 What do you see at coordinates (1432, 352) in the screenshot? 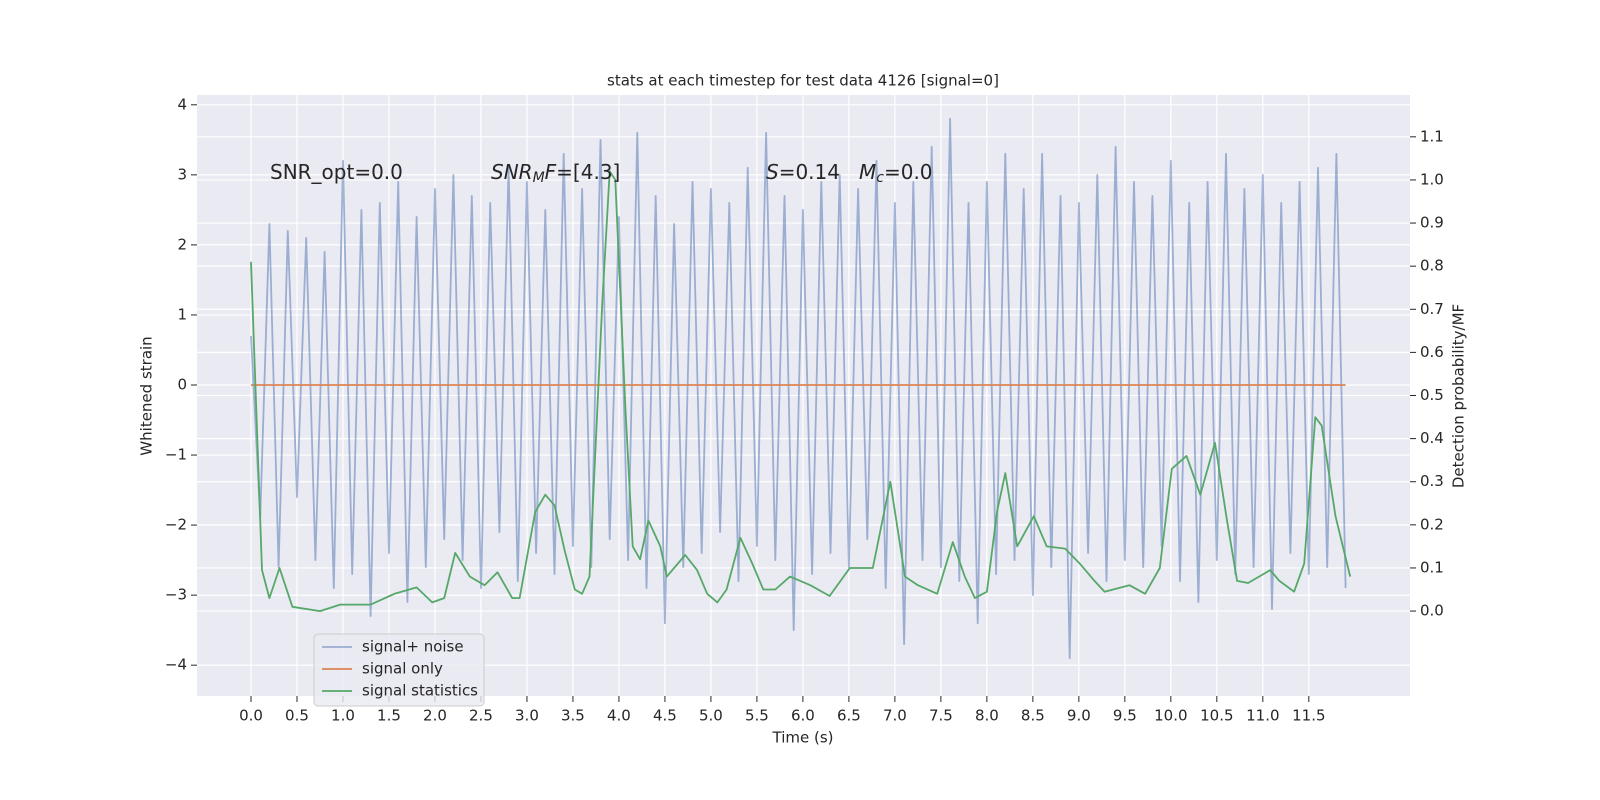
I see `y2-tick-label: 0.6` at bounding box center [1432, 352].